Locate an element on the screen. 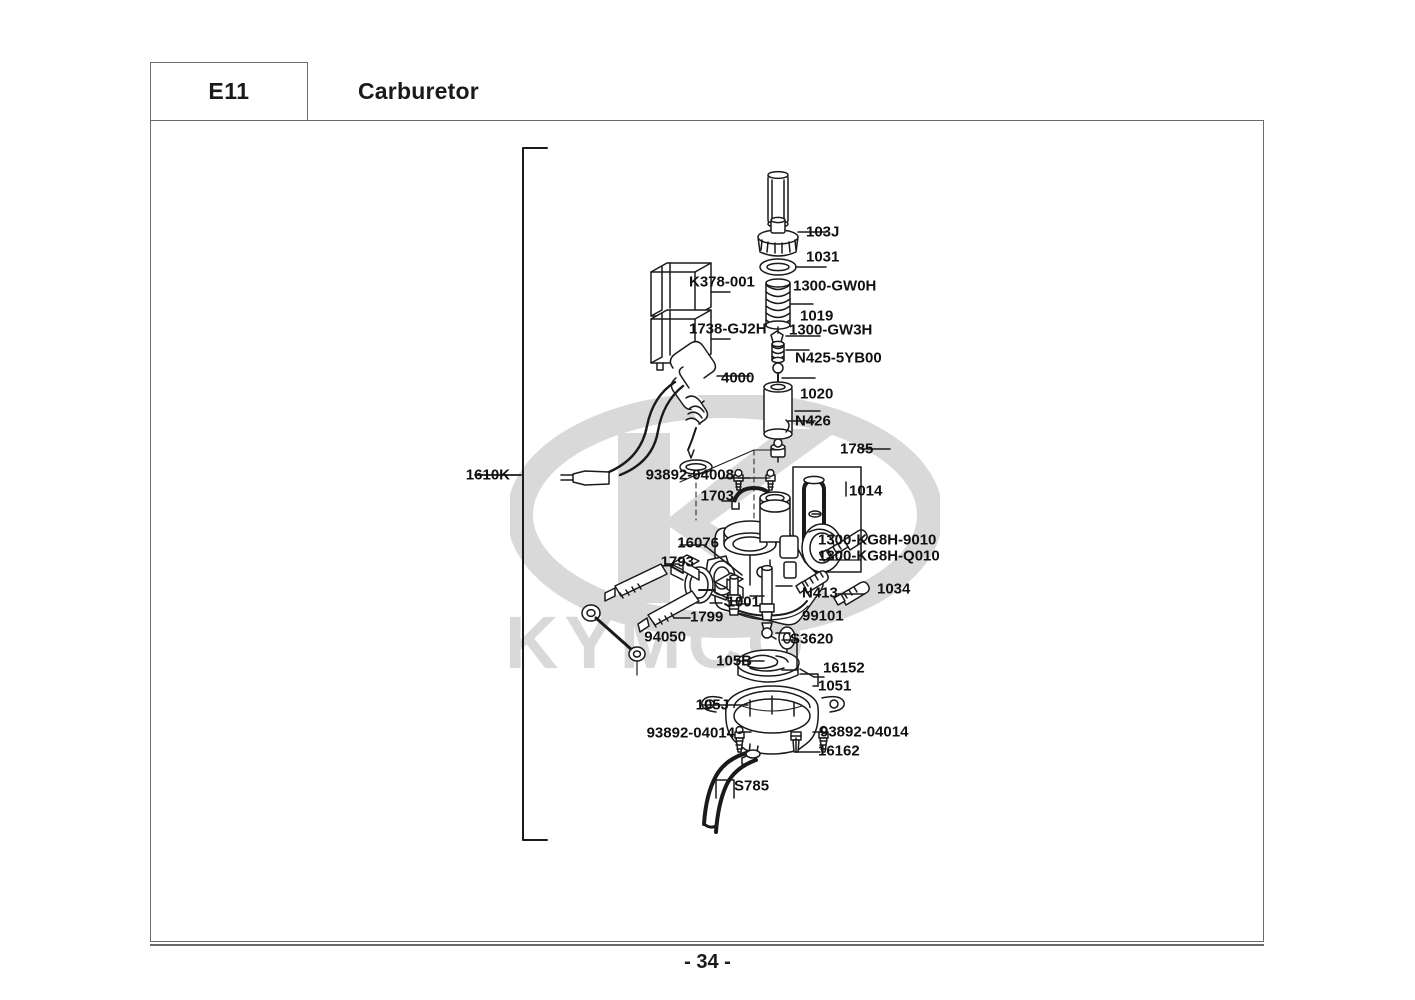 The width and height of the screenshot is (1415, 1000). group-bracket-1610K is located at coordinates (535, 494).